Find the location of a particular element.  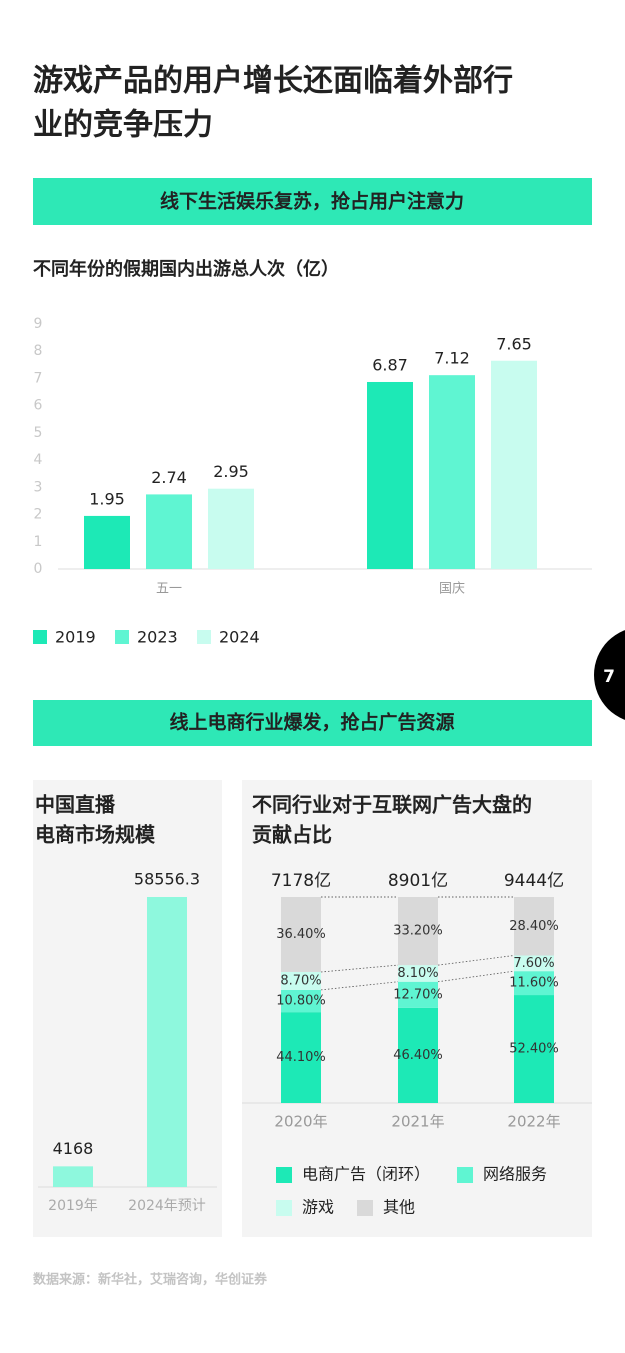

y-tick-label: 6 is located at coordinates (38, 406).